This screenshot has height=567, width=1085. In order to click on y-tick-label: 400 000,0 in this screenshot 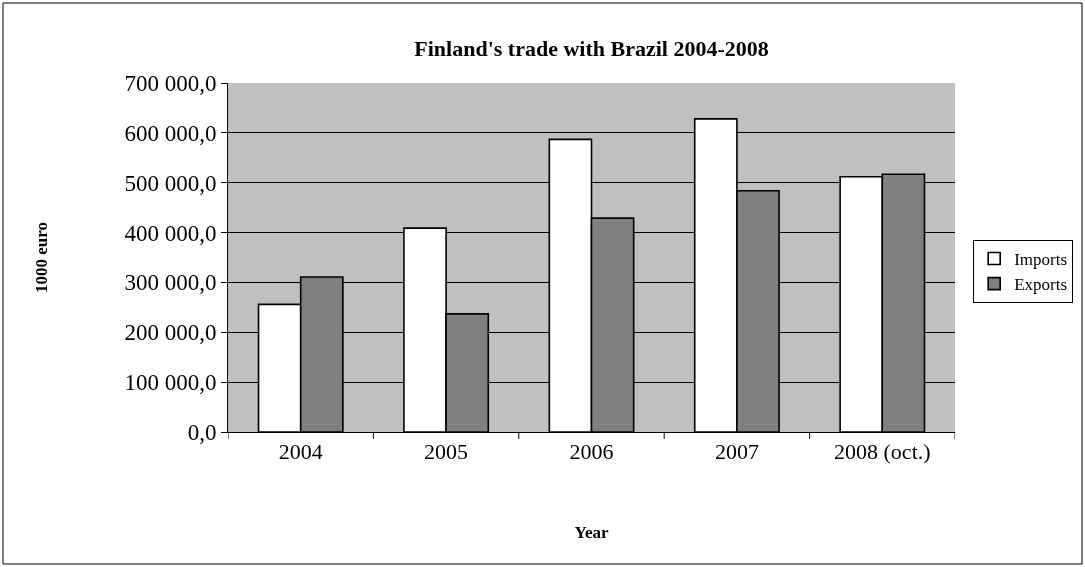, I will do `click(170, 233)`.